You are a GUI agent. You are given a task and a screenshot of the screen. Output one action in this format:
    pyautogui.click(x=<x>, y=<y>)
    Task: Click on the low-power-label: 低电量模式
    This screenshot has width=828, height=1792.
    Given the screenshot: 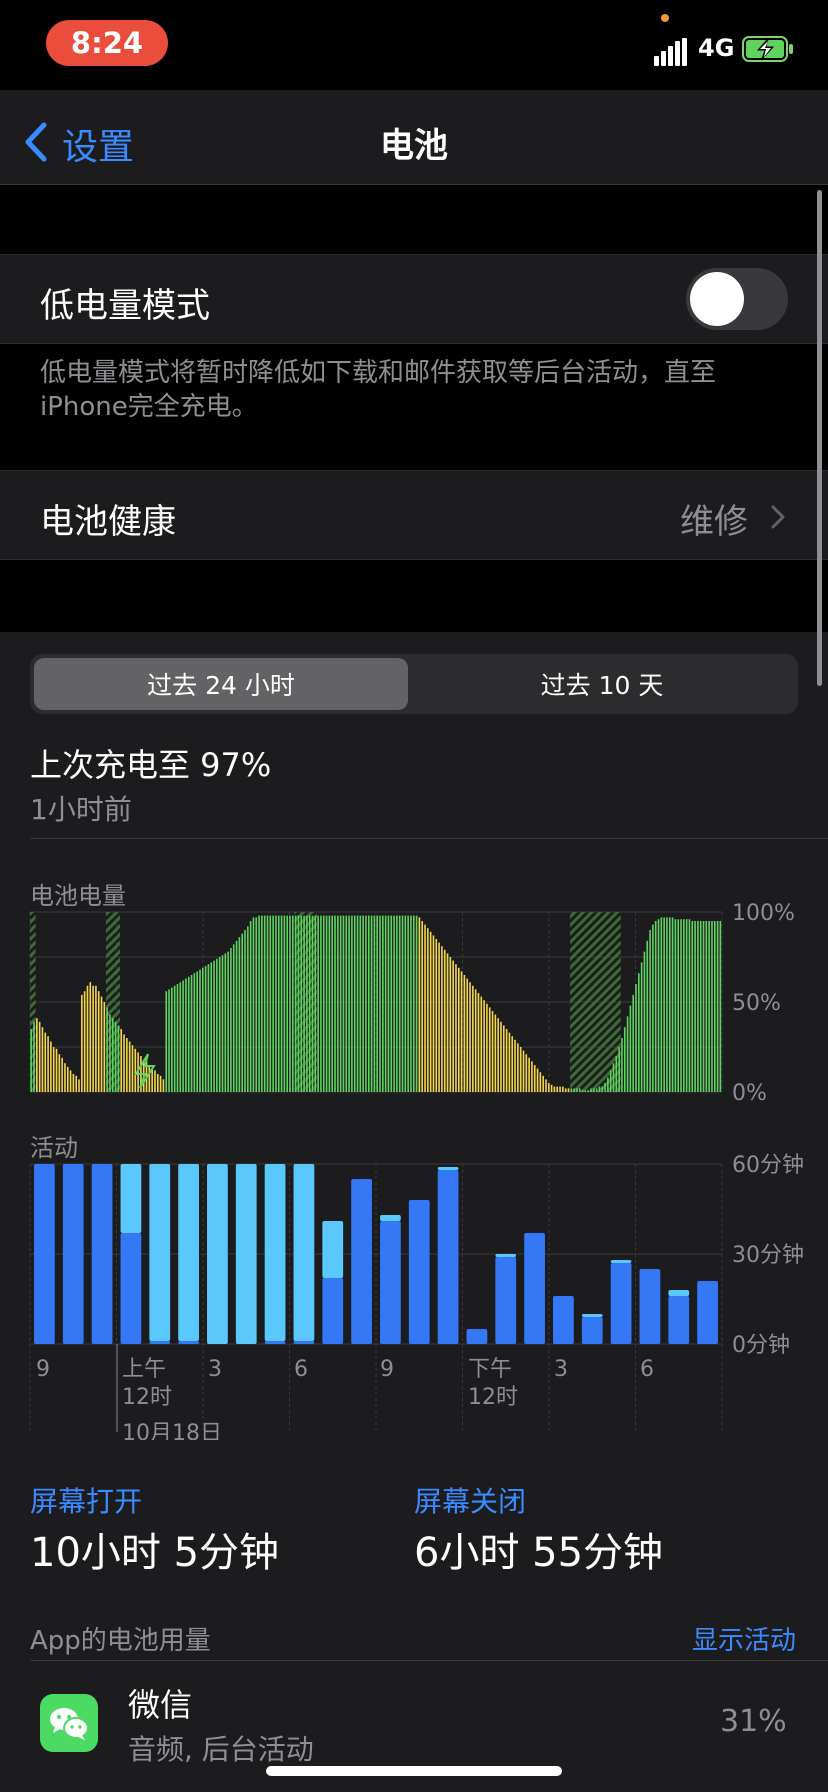 What is the action you would take?
    pyautogui.click(x=125, y=306)
    